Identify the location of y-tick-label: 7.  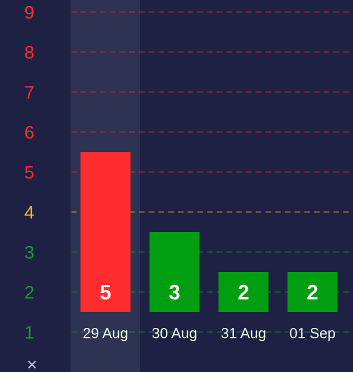
(29, 92).